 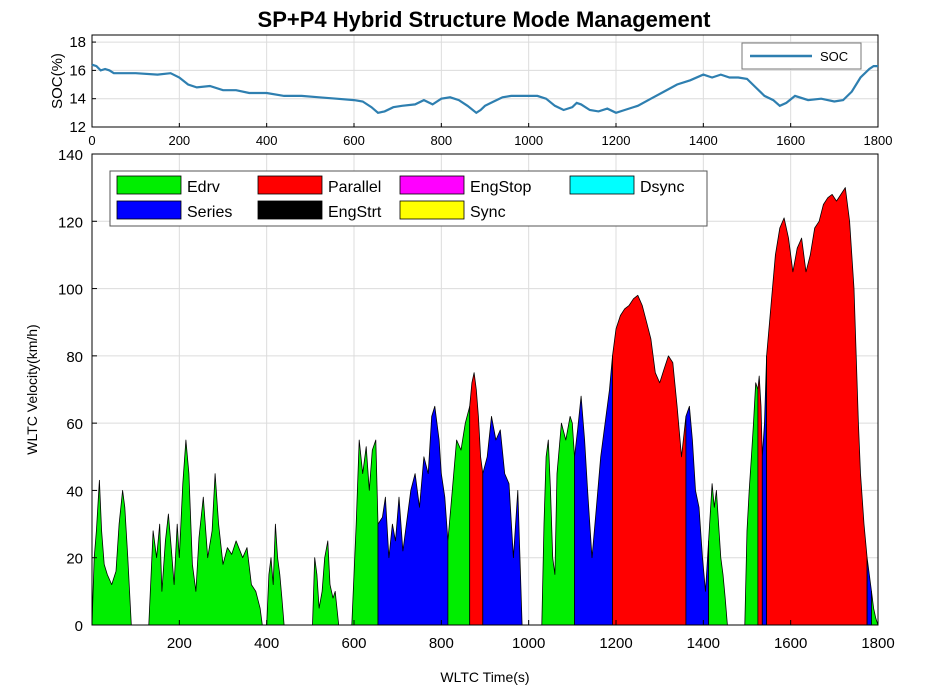 I want to click on velocity-xtick-label-2: 600, so click(x=353, y=643).